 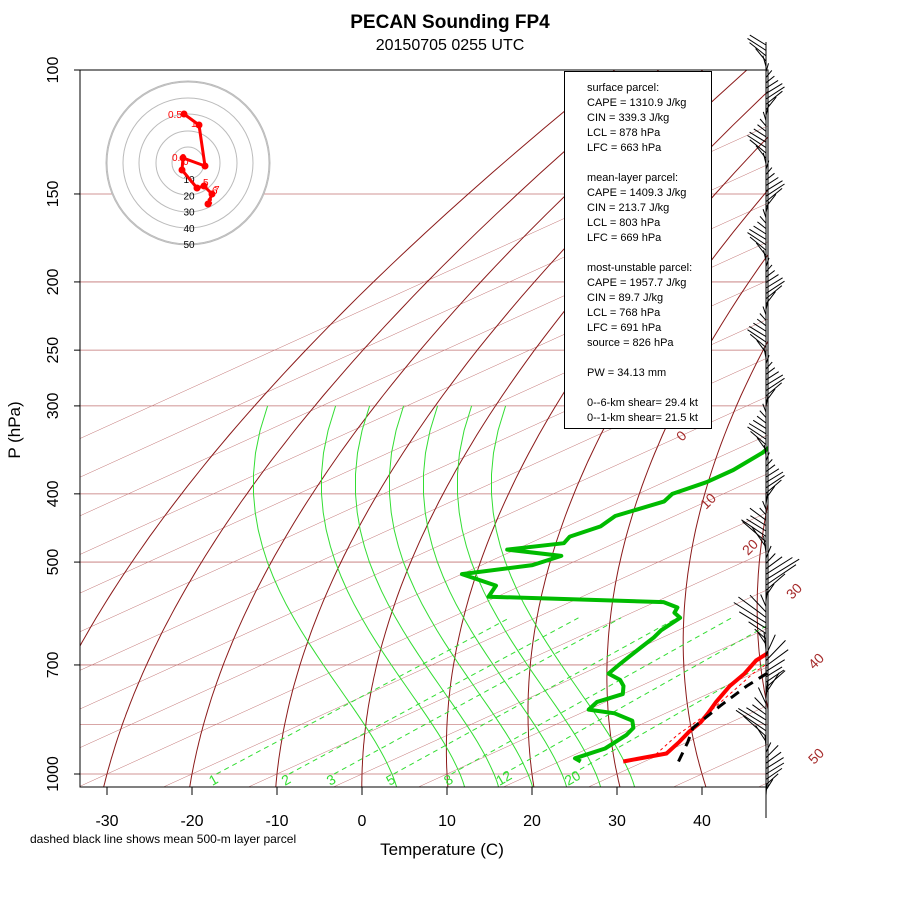 What do you see at coordinates (624, 238) in the screenshot?
I see `ml-lfc: LFC = 669 hPa` at bounding box center [624, 238].